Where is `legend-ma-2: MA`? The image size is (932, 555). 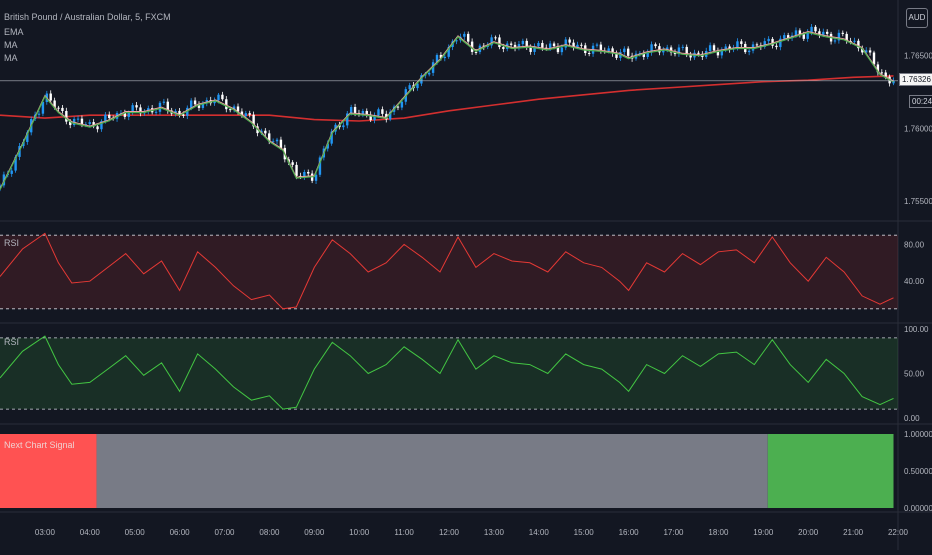 legend-ma-2: MA is located at coordinates (11, 58).